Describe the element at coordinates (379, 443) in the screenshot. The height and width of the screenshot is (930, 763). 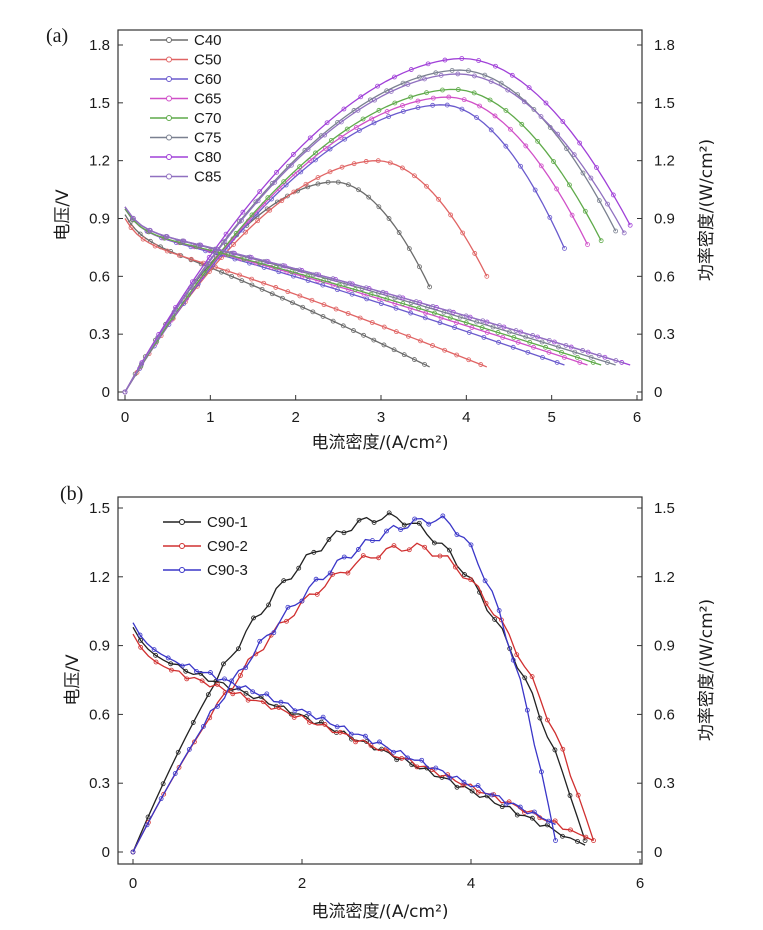
I see `x-axis-label-a: 电流密度/(A/cm²)` at that location.